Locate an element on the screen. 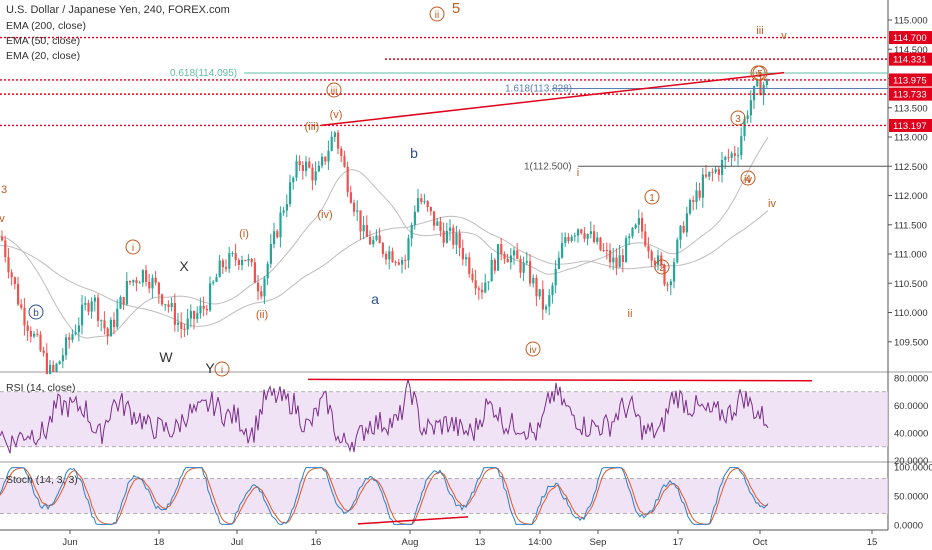 Image resolution: width=932 pixels, height=550 pixels. rsi-pane is located at coordinates (444, 416).